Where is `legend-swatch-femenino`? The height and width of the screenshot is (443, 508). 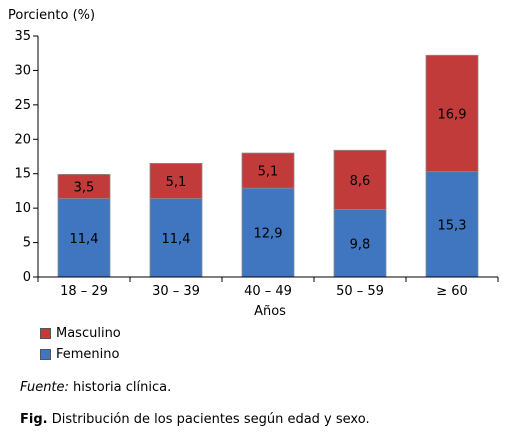 legend-swatch-femenino is located at coordinates (45, 354).